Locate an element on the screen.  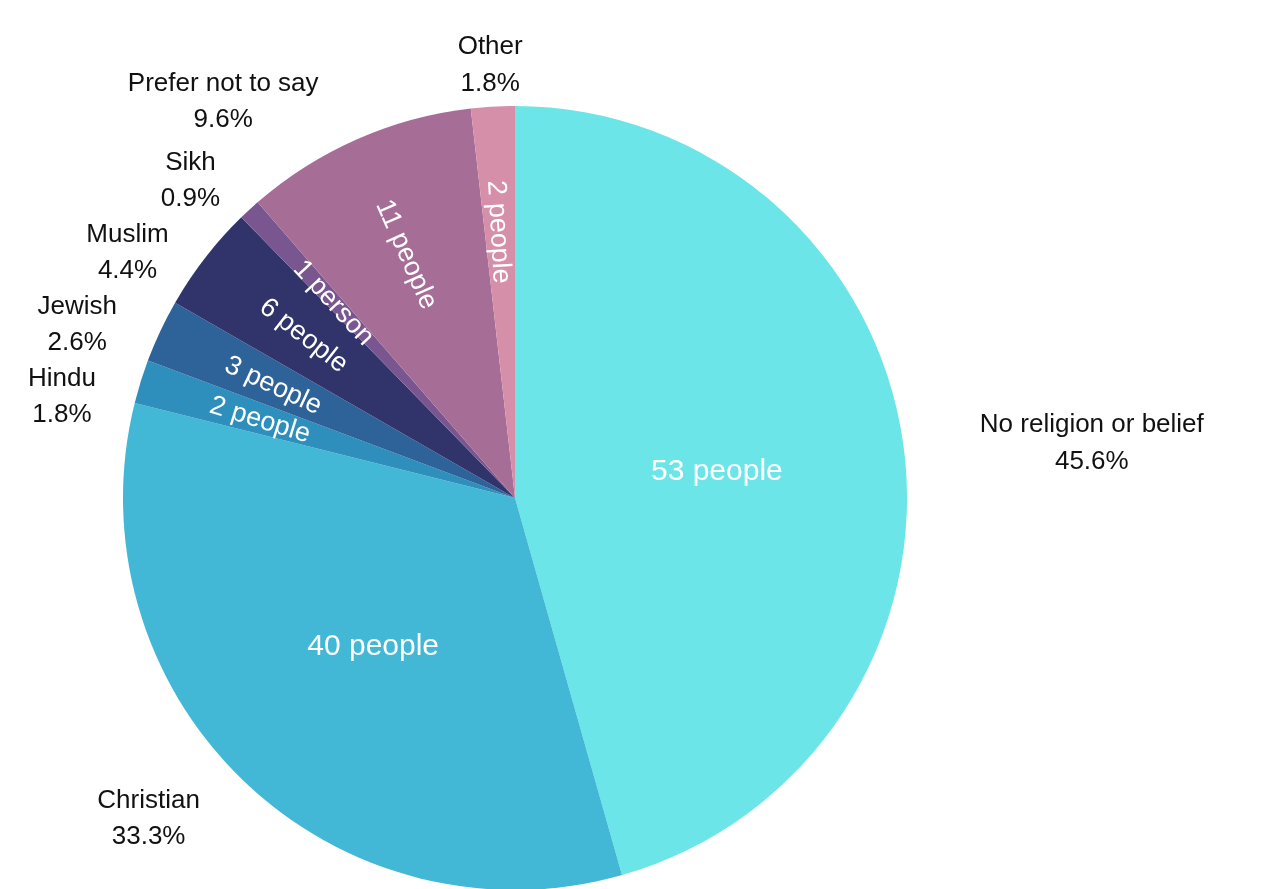
slice-label: Prefer not to say is located at coordinates (223, 81).